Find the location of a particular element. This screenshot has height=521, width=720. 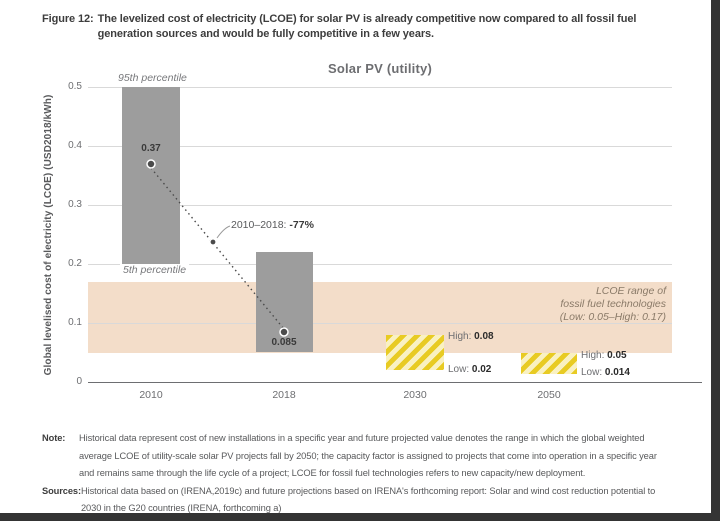

y-tick-0: 0 is located at coordinates (79, 381).